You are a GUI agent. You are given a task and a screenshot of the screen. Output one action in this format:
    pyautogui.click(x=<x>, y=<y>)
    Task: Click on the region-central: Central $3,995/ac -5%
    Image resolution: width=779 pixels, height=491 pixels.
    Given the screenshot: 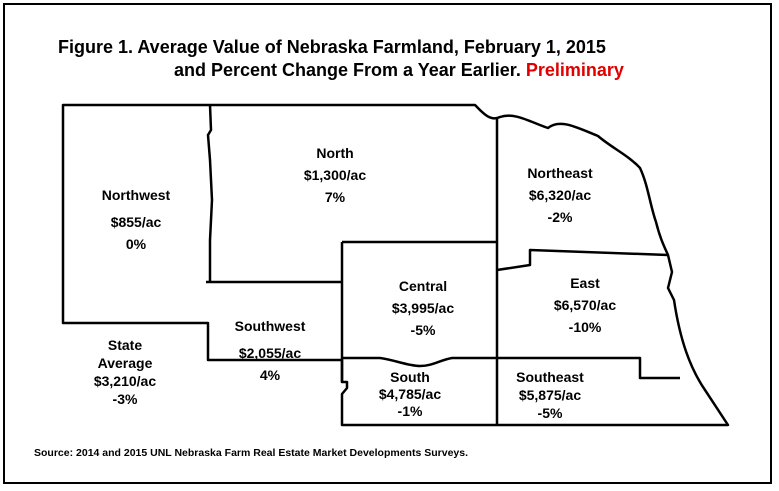 What is the action you would take?
    pyautogui.click(x=423, y=308)
    